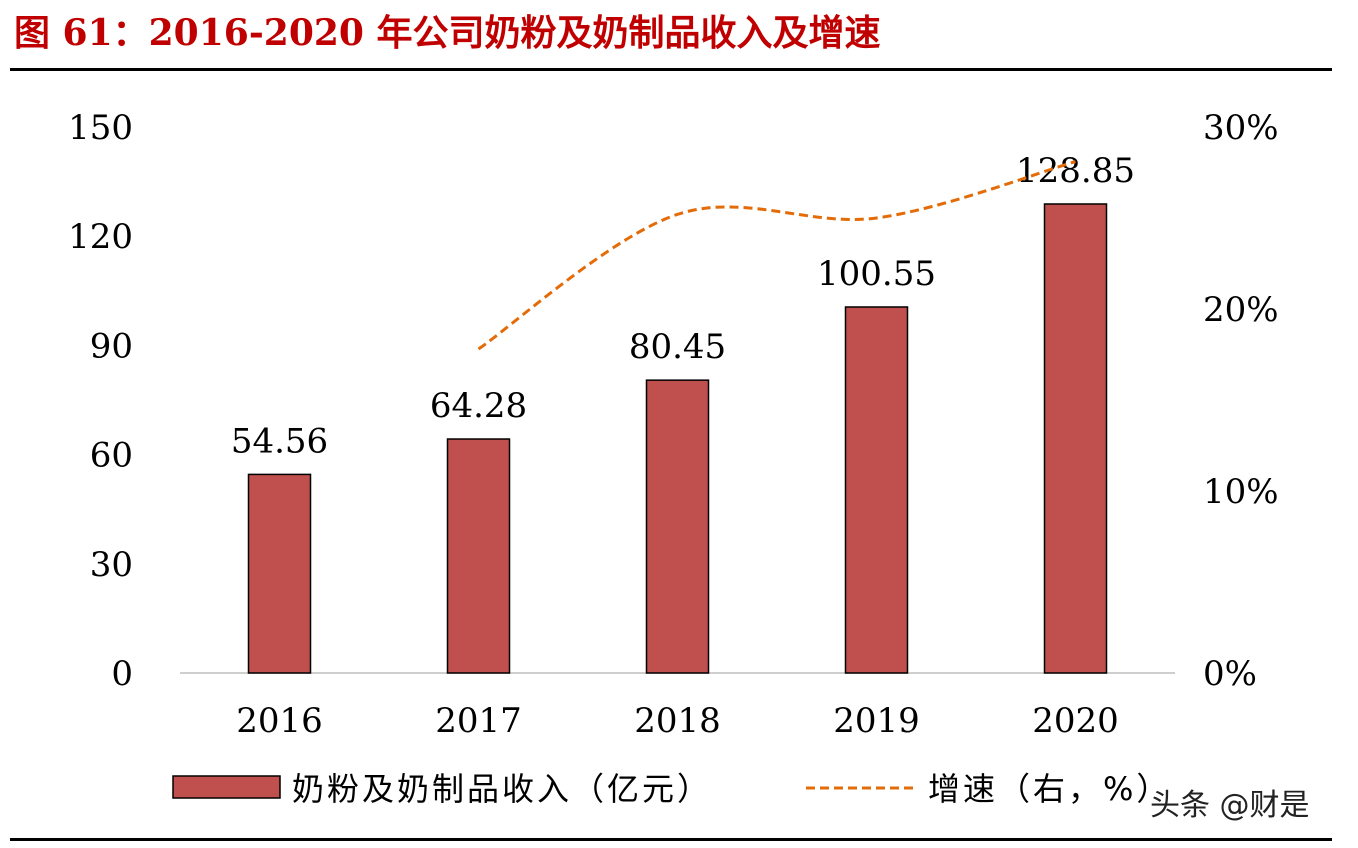 Image resolution: width=1358 pixels, height=848 pixels. What do you see at coordinates (111, 456) in the screenshot?
I see `left-tick-label: 60` at bounding box center [111, 456].